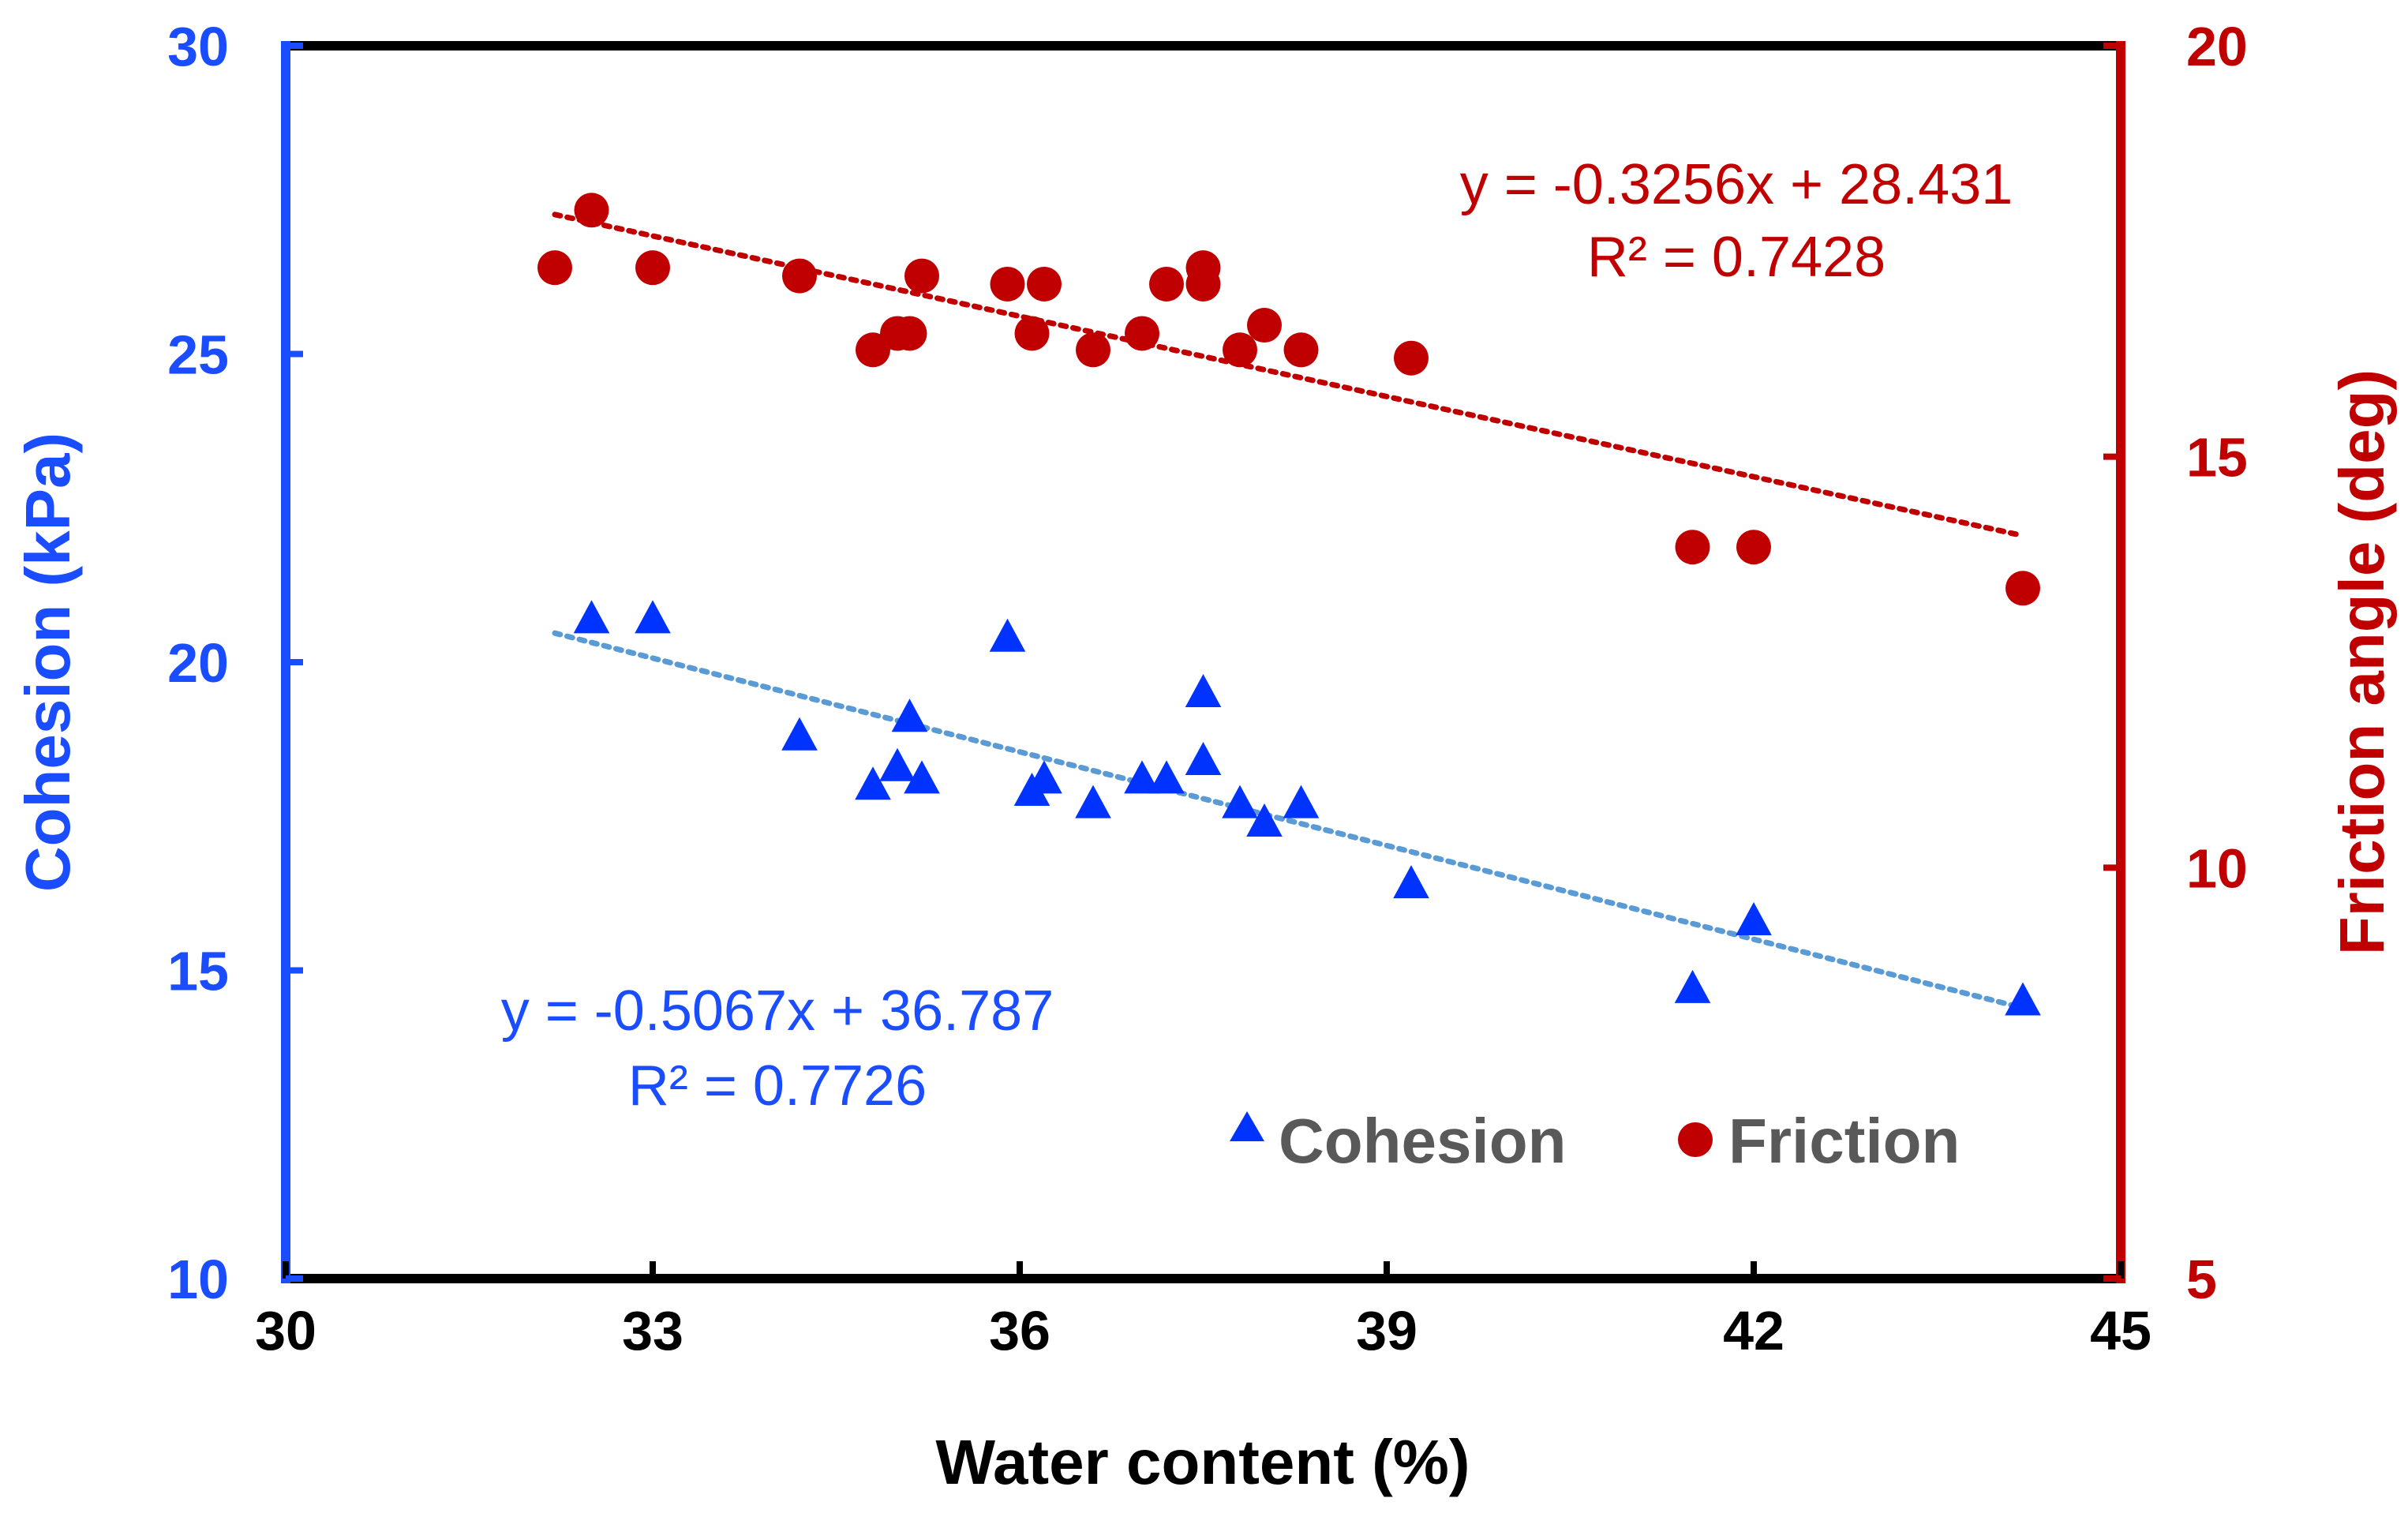 The width and height of the screenshot is (2408, 1528). What do you see at coordinates (1753, 1330) in the screenshot?
I see `x-tick-label: 42` at bounding box center [1753, 1330].